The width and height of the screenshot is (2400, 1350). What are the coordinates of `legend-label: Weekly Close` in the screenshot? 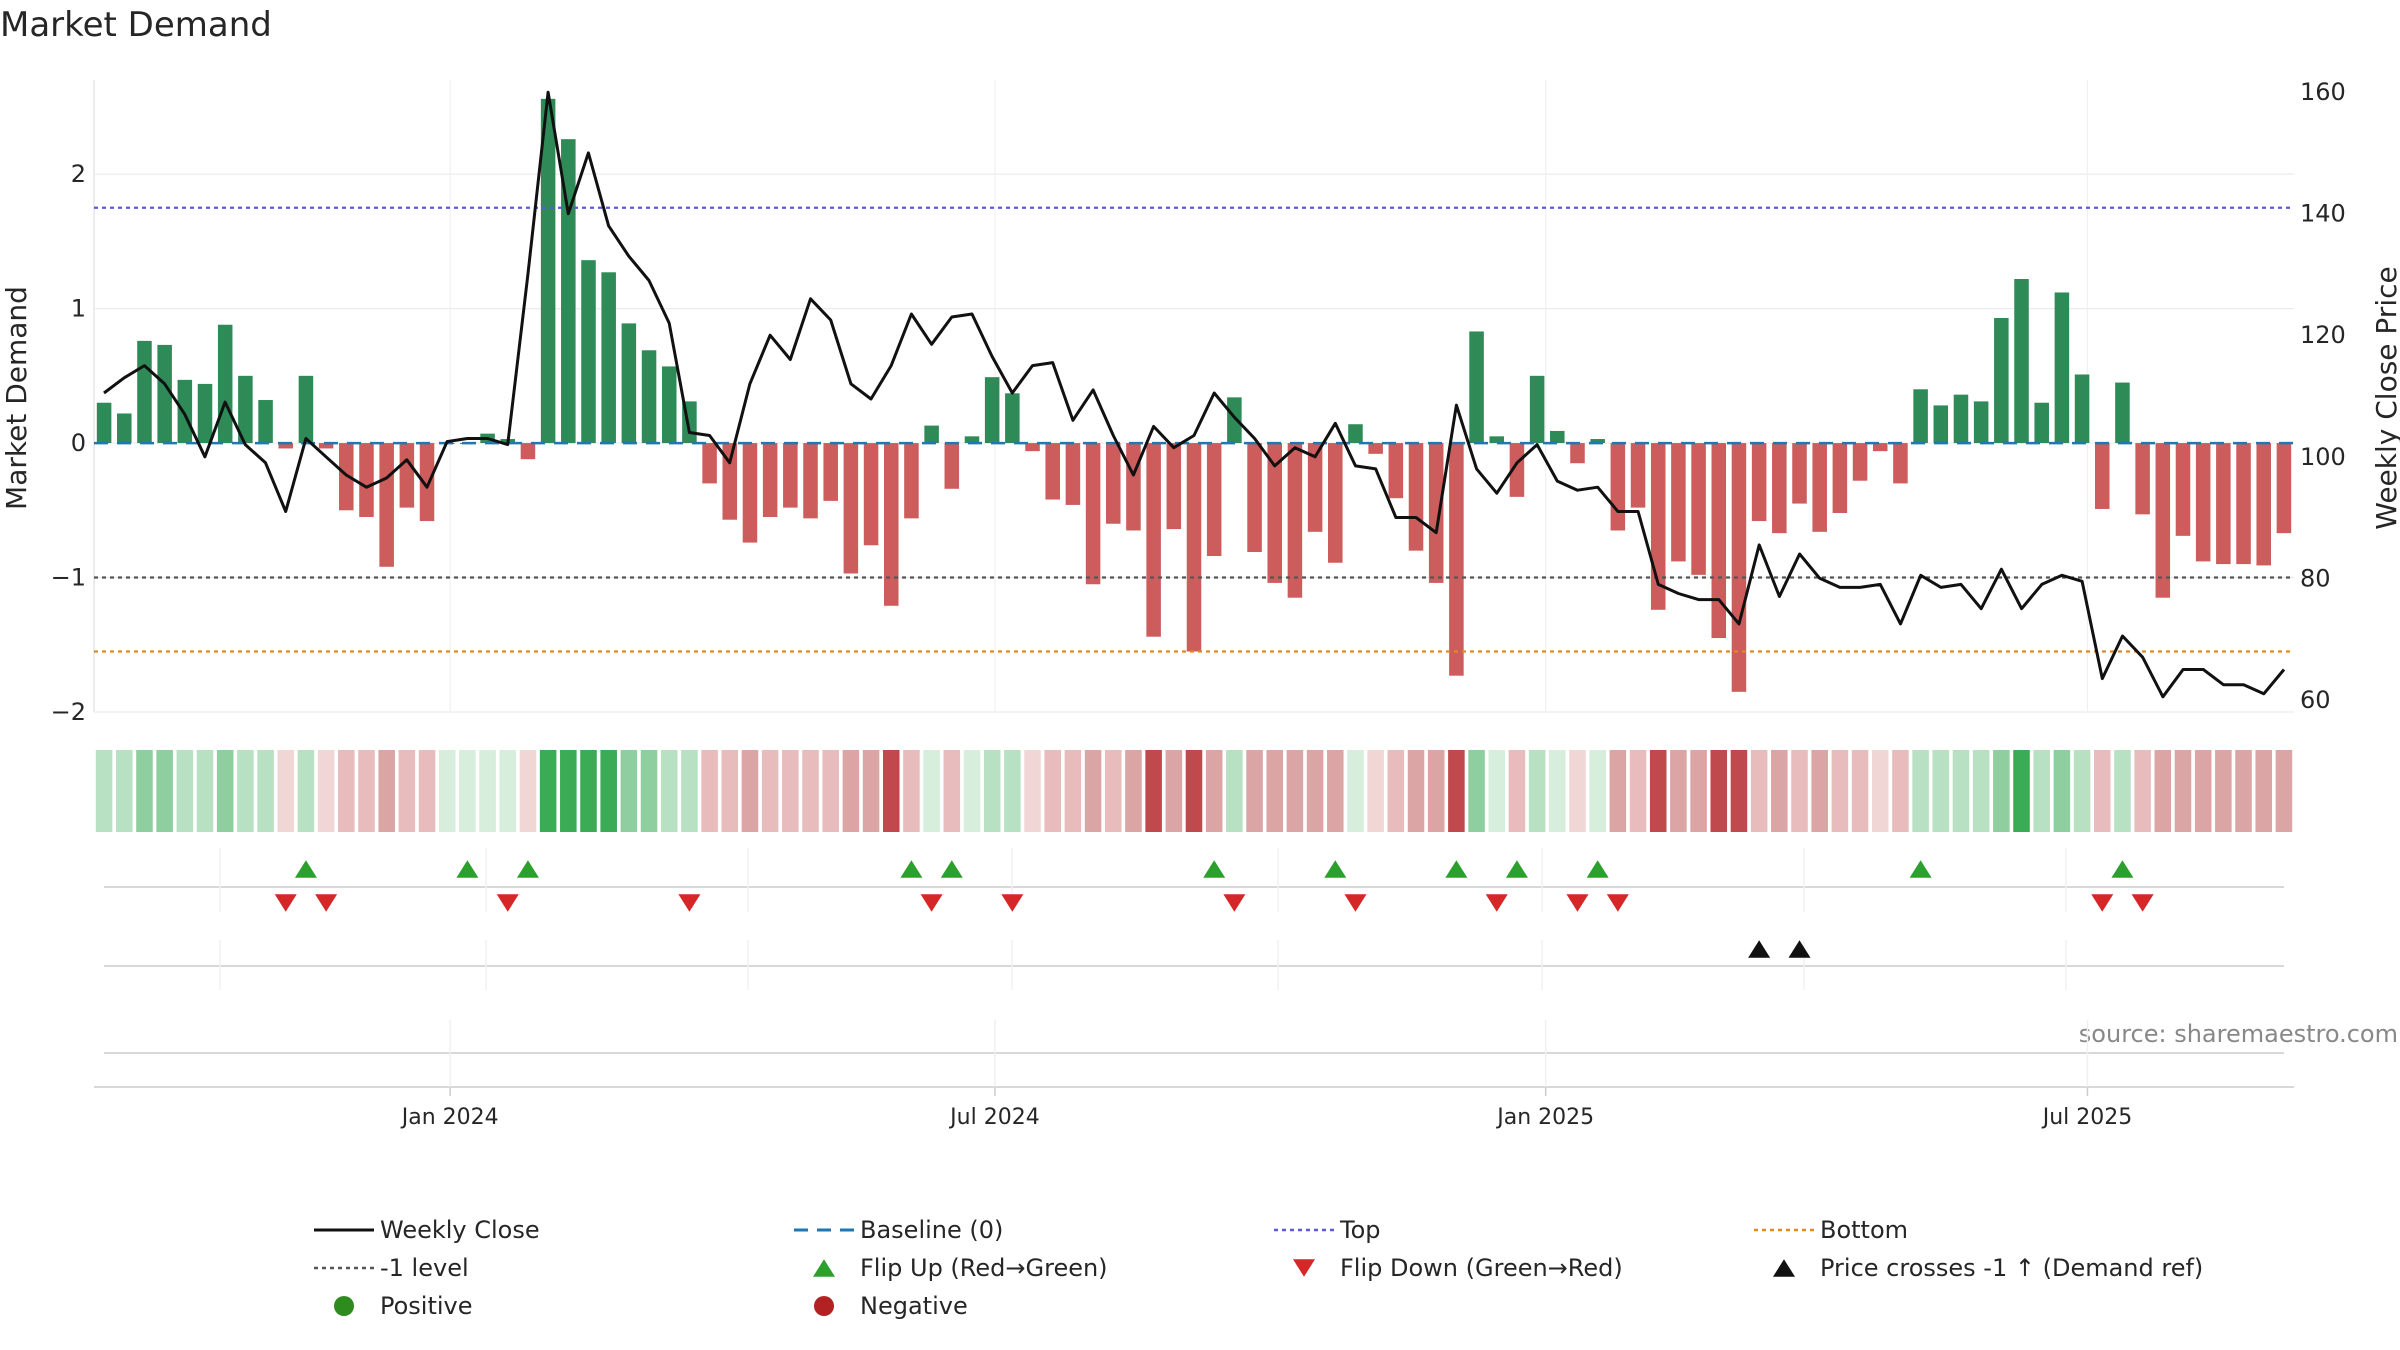 It's located at (460, 1230).